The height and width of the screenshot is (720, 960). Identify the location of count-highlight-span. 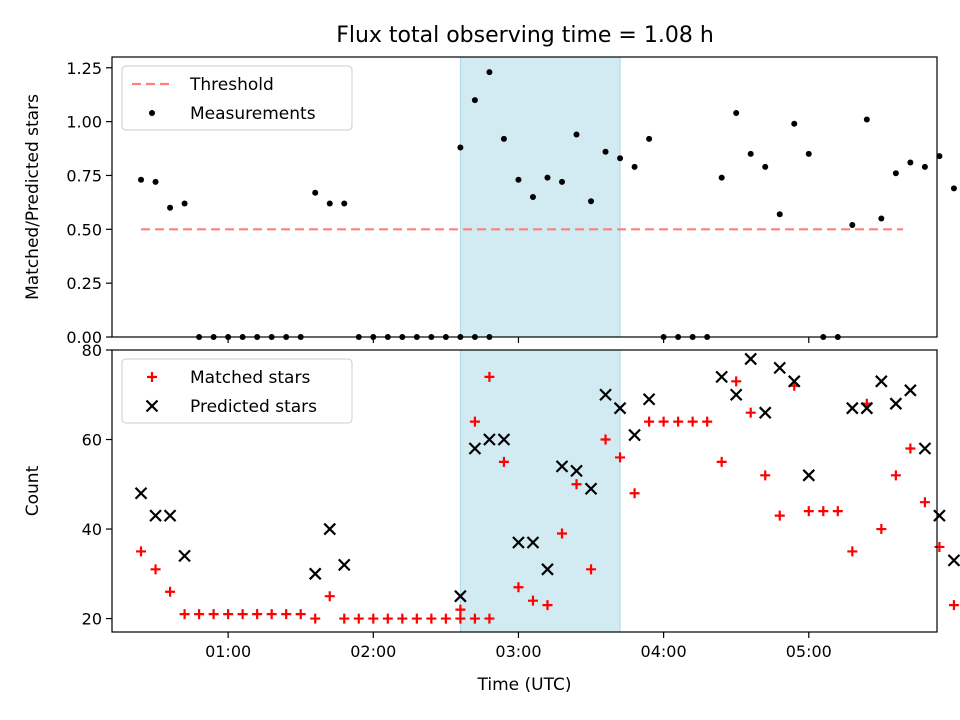
(540, 491).